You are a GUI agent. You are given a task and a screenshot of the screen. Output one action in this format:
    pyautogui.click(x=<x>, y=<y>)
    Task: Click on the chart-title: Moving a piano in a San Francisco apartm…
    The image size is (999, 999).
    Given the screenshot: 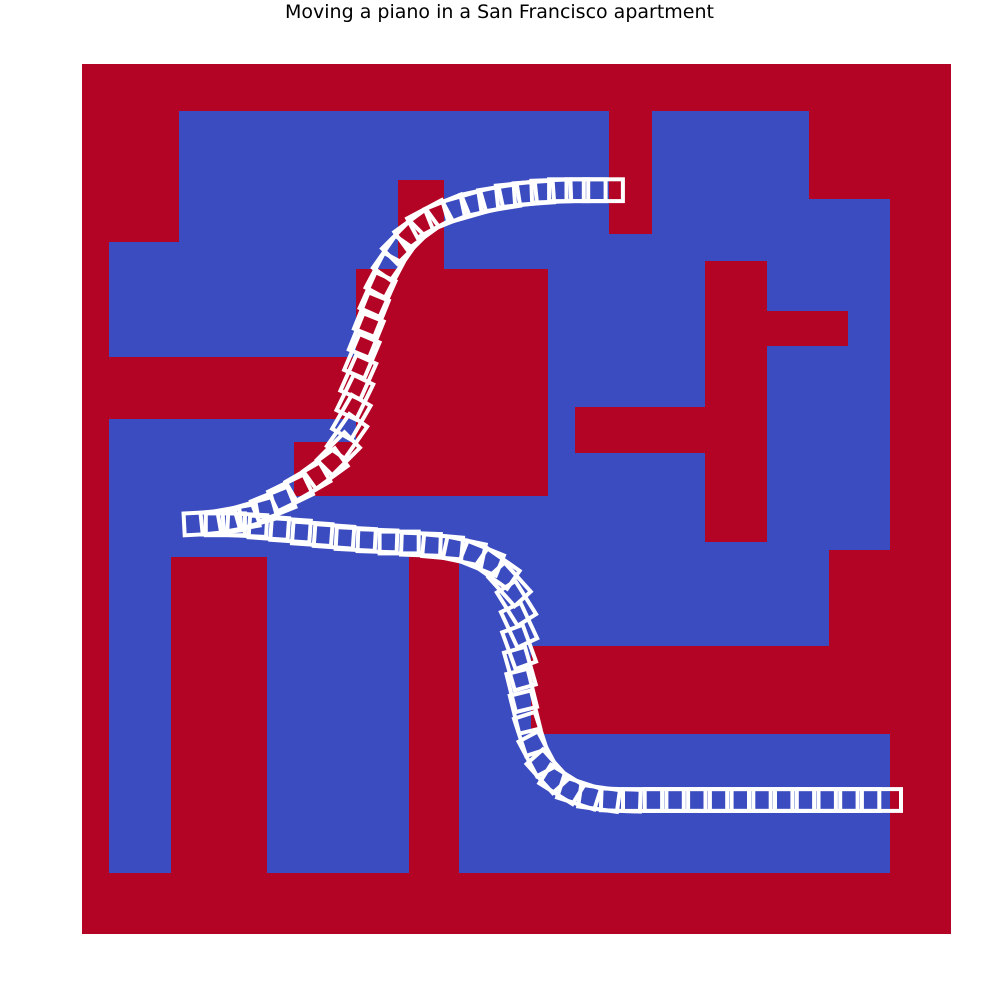 What is the action you would take?
    pyautogui.click(x=499, y=12)
    